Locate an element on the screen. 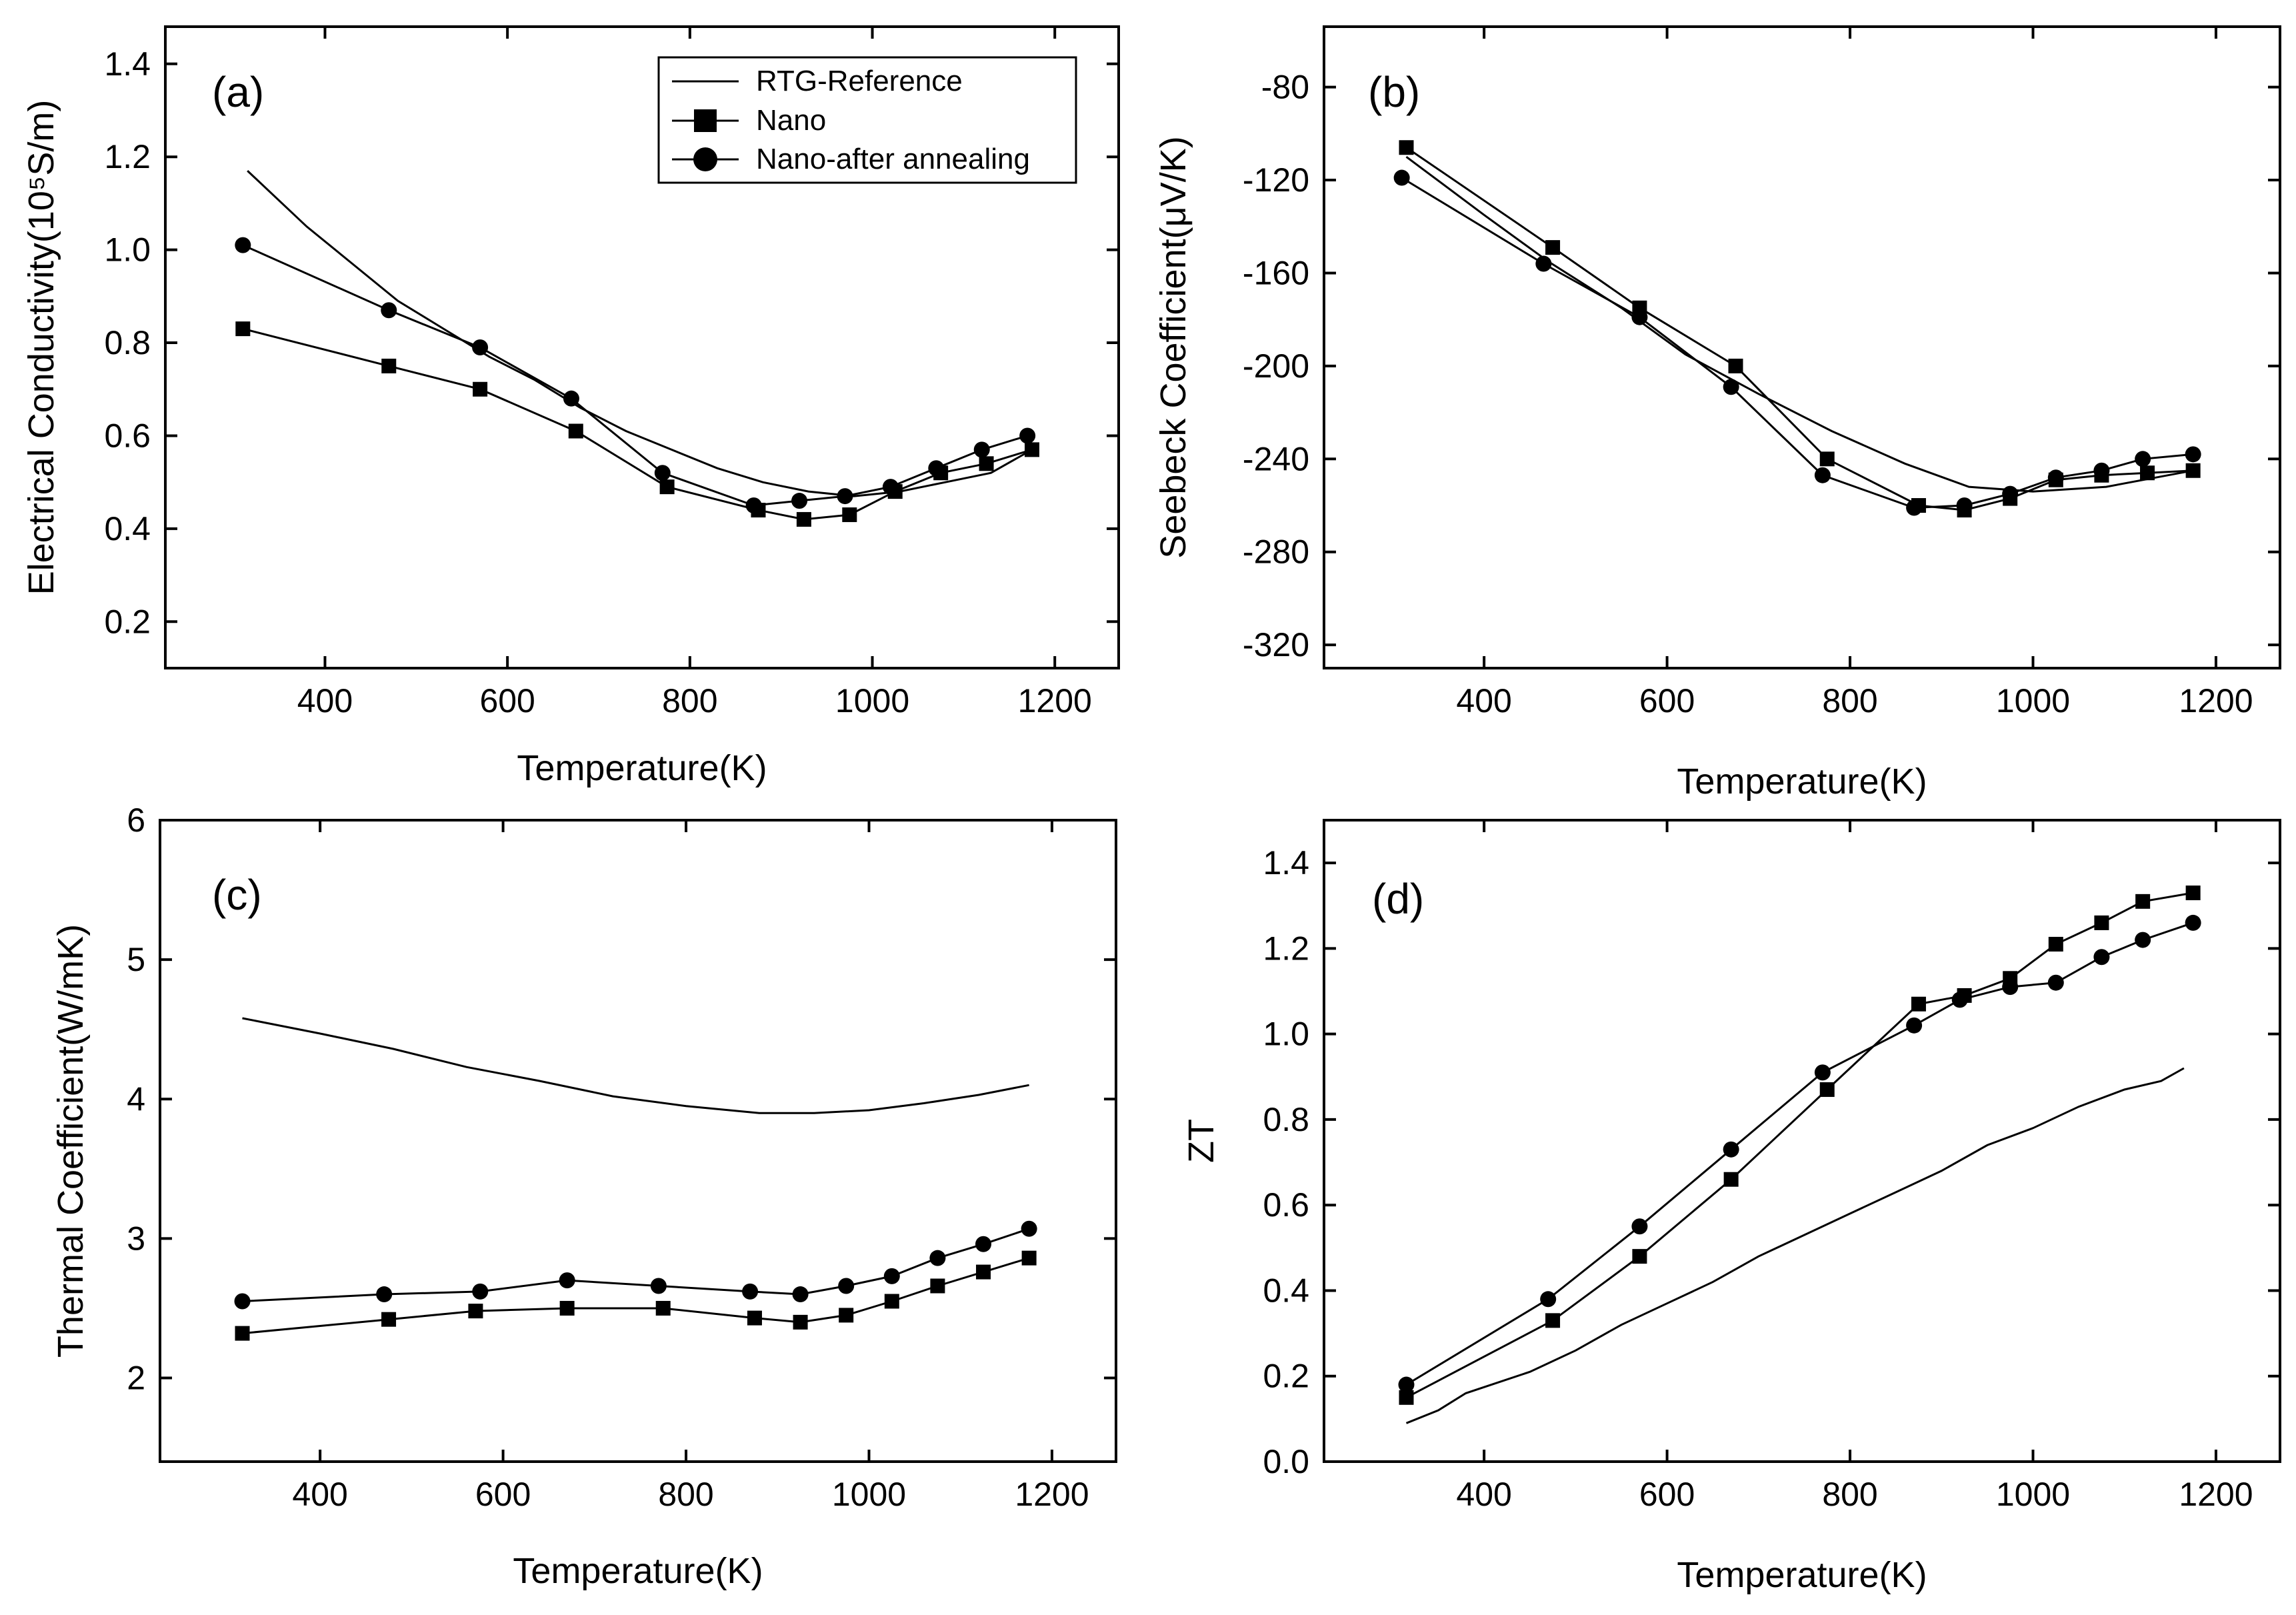 This screenshot has height=1615, width=2296. panel-c-y-tick-label: 2 is located at coordinates (136, 1378).